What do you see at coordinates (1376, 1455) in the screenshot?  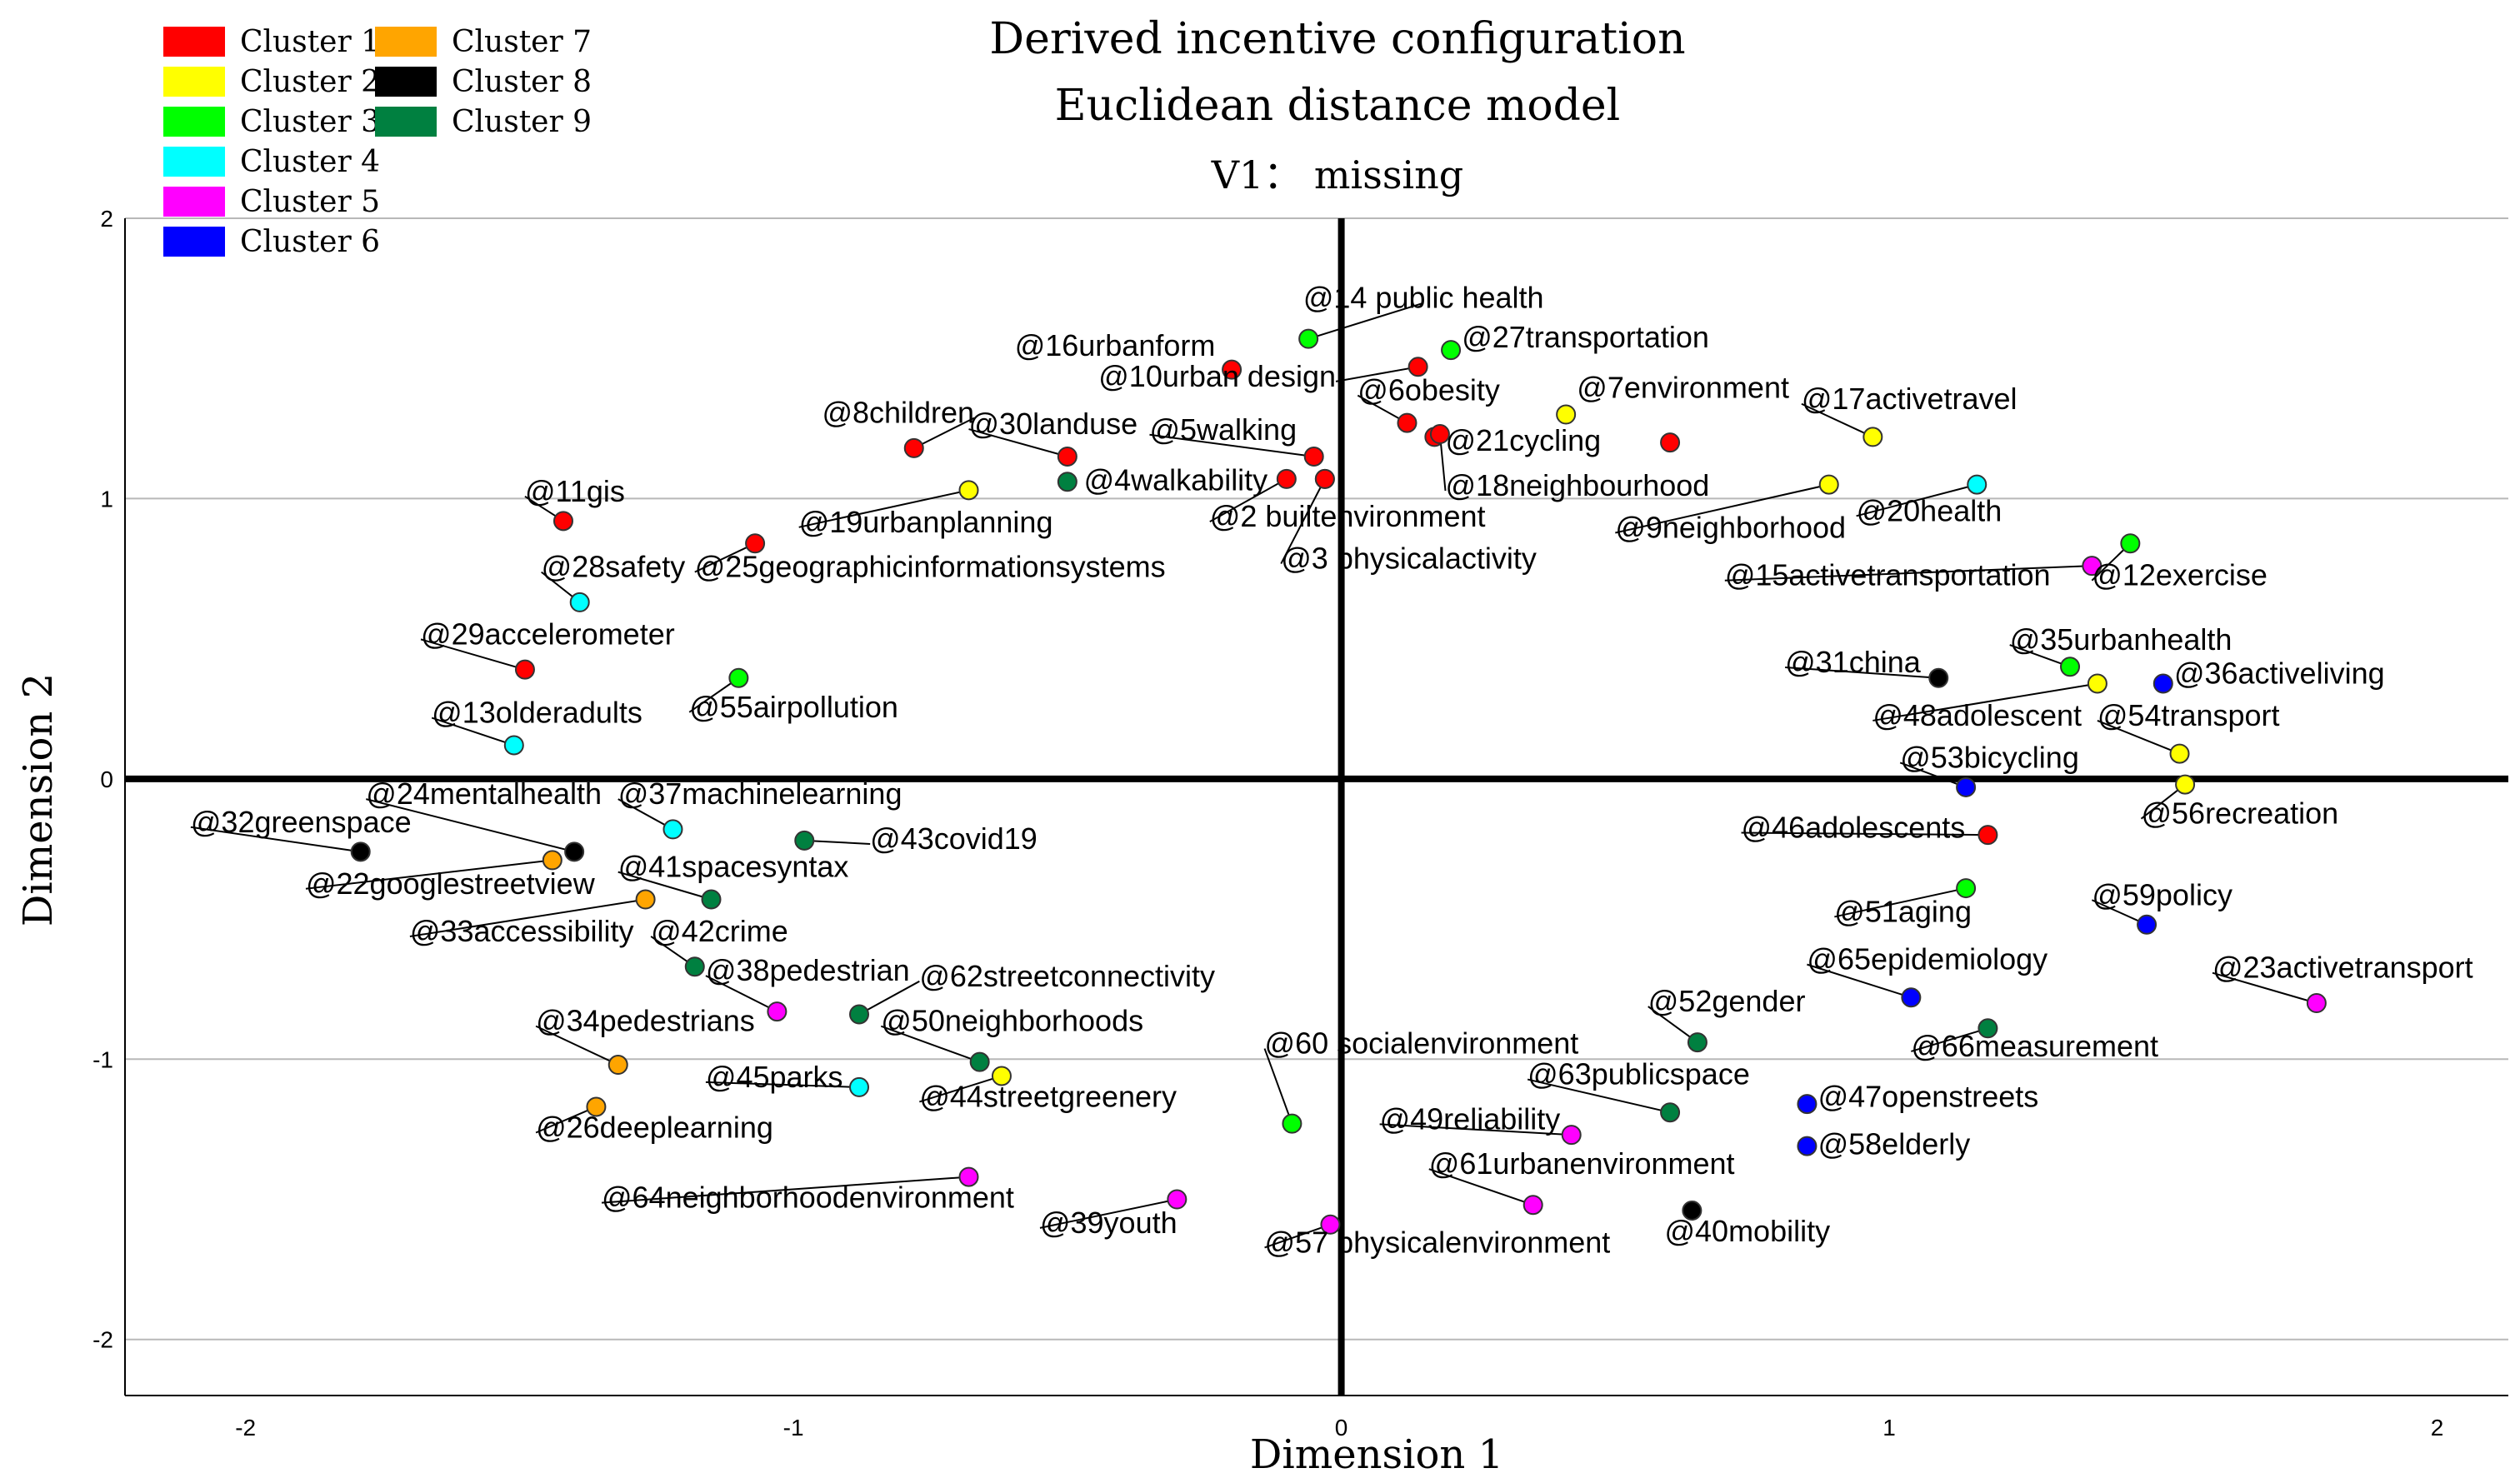 I see `x-axis-title: Dimension 1` at bounding box center [1376, 1455].